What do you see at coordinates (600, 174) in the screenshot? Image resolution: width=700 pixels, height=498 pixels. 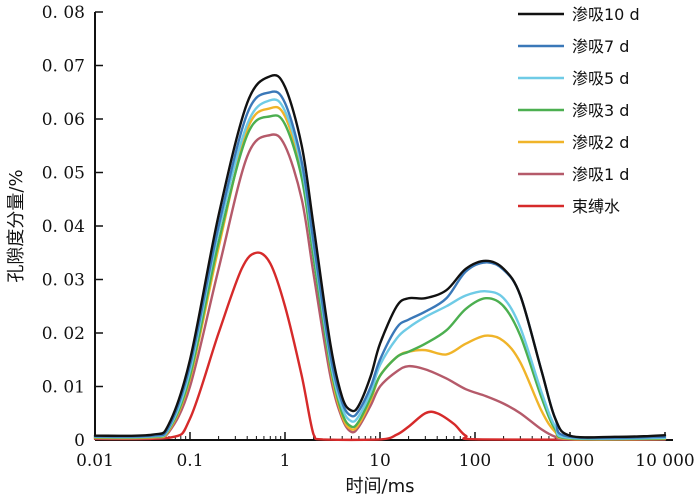 I see `legend-label: 渗吸1 d` at bounding box center [600, 174].